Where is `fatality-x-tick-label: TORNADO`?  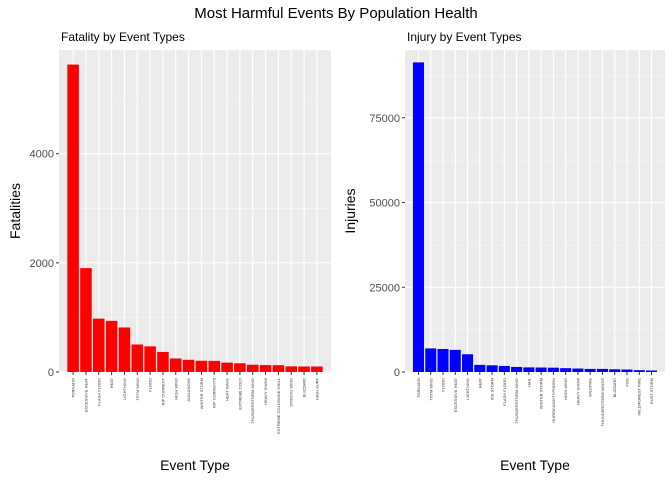
fatality-x-tick-label: TORNADO is located at coordinates (73, 388).